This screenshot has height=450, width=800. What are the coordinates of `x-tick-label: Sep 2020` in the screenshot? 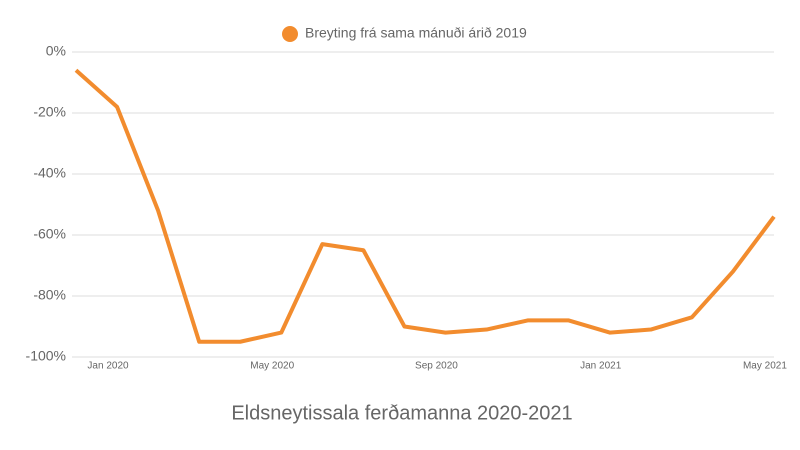 It's located at (436, 366).